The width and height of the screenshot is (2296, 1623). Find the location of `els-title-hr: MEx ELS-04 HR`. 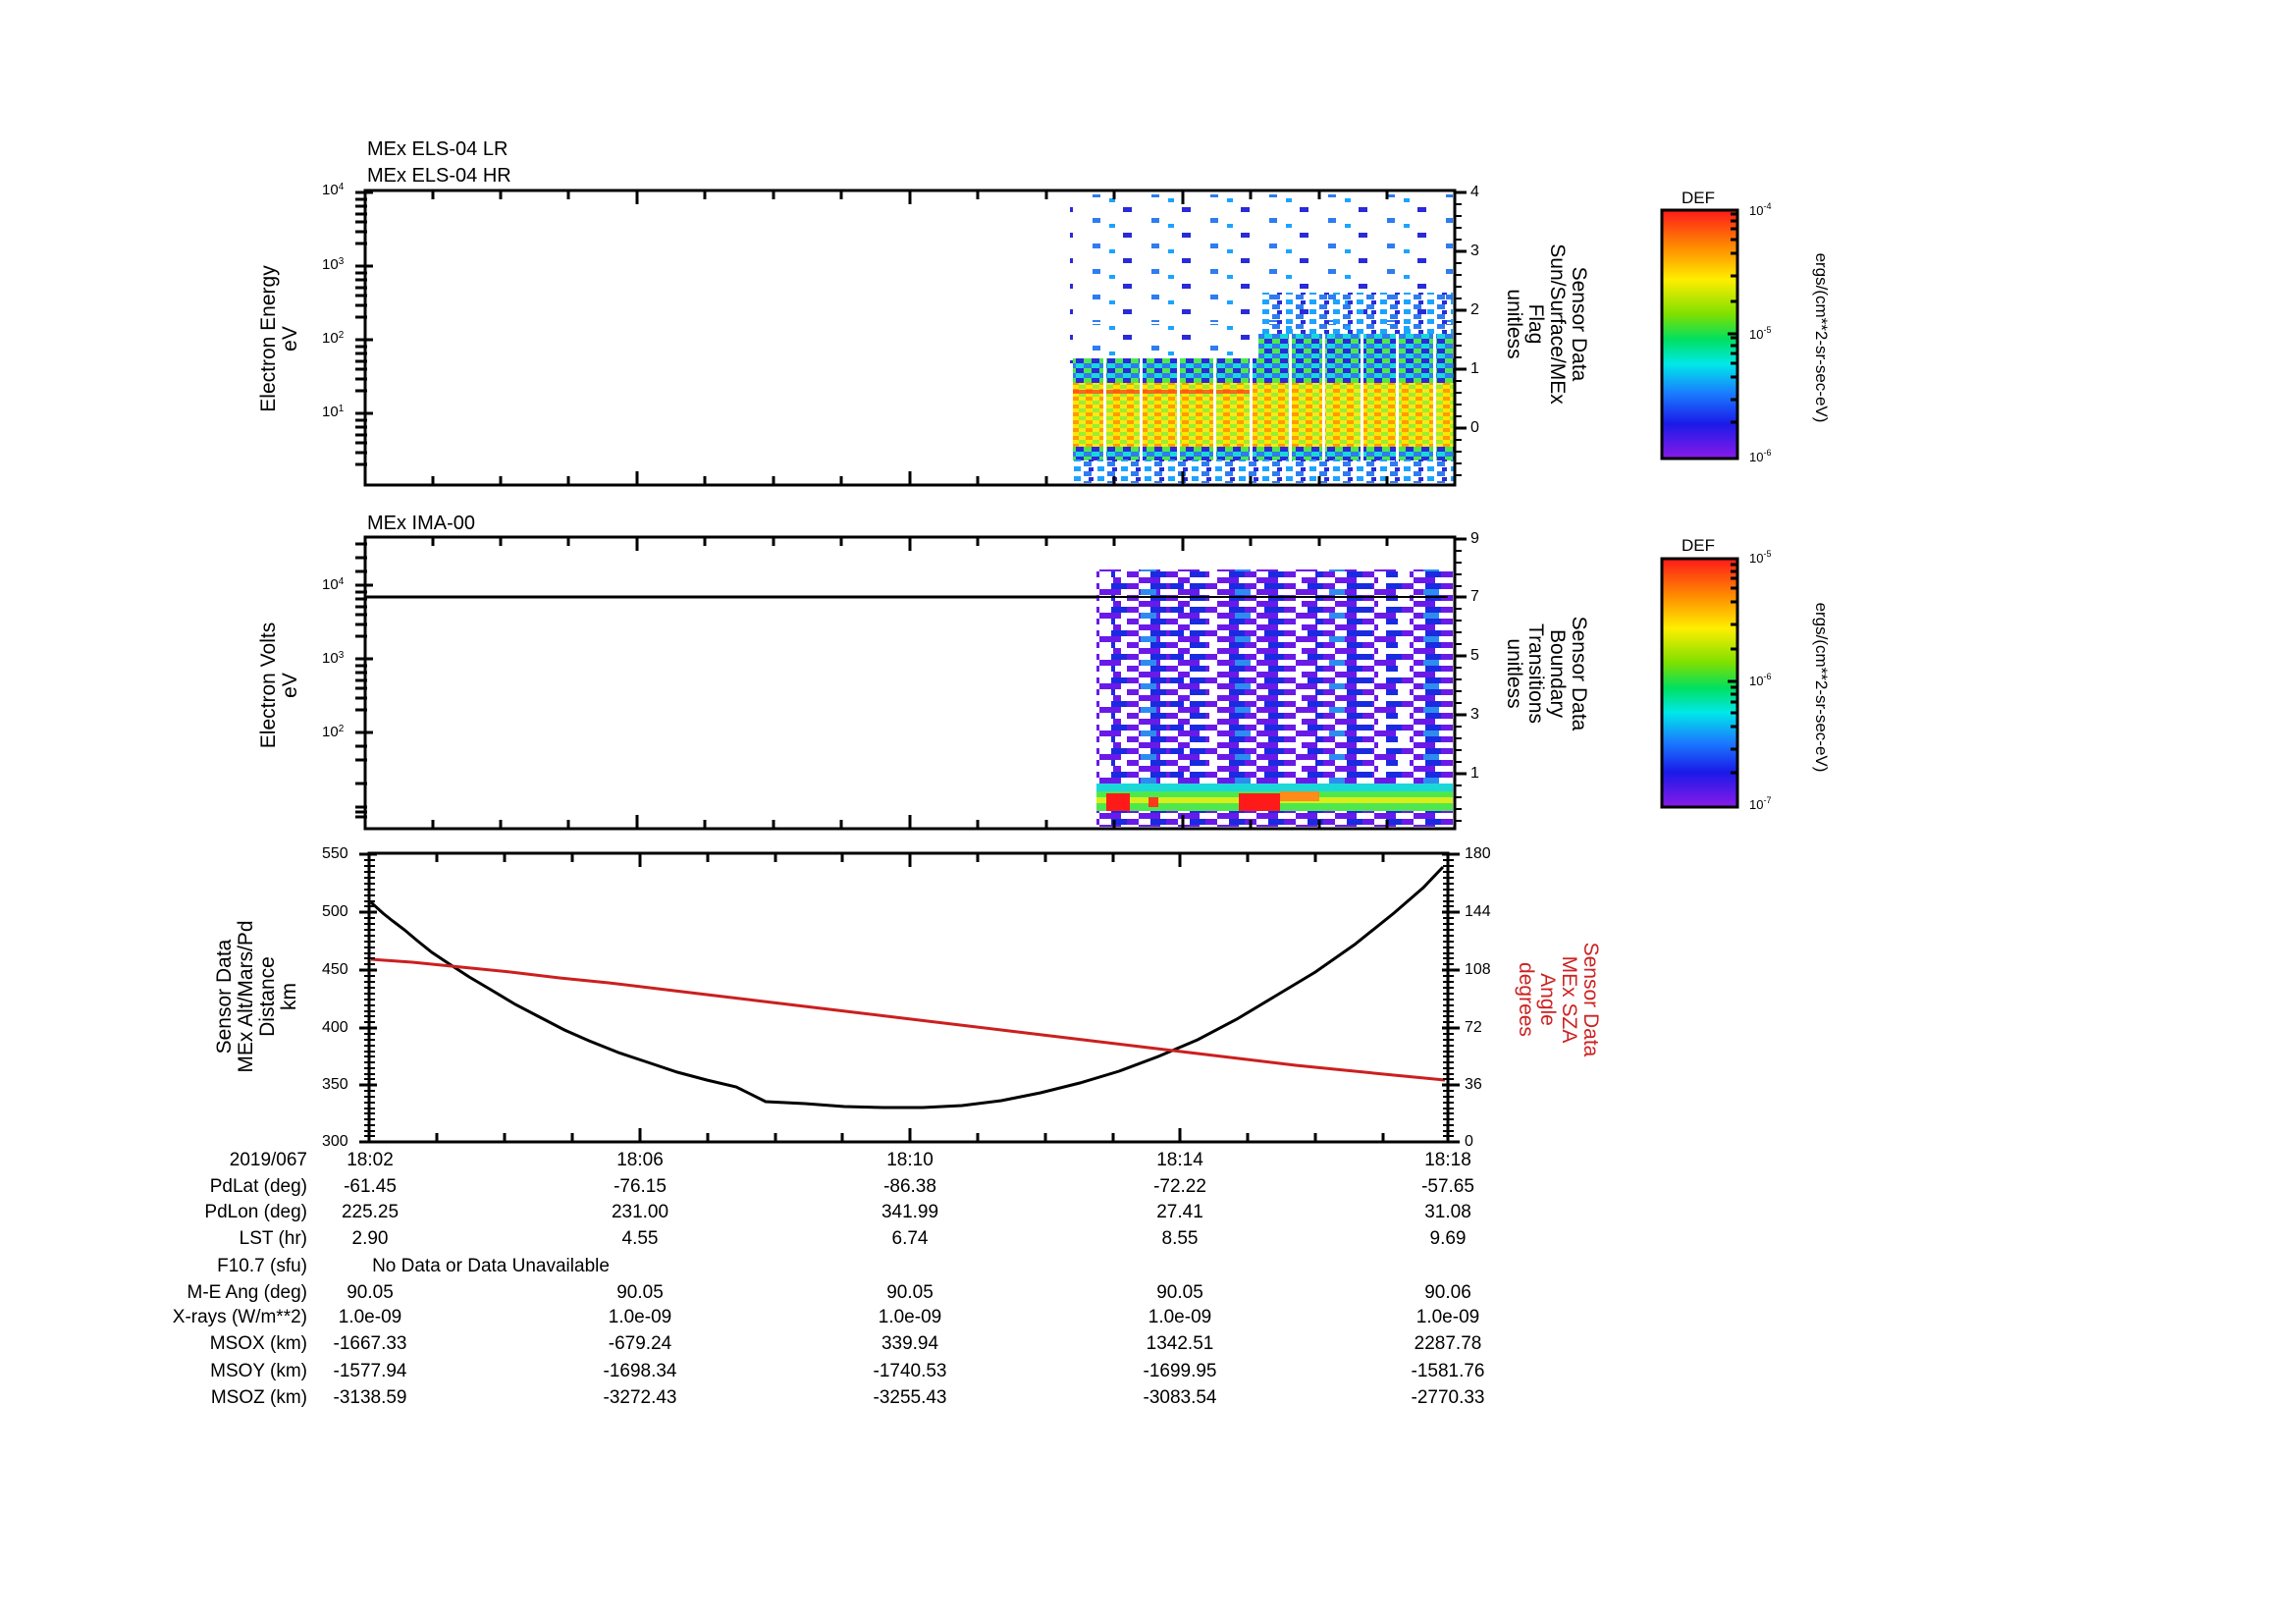

els-title-hr: MEx ELS-04 HR is located at coordinates (439, 176).